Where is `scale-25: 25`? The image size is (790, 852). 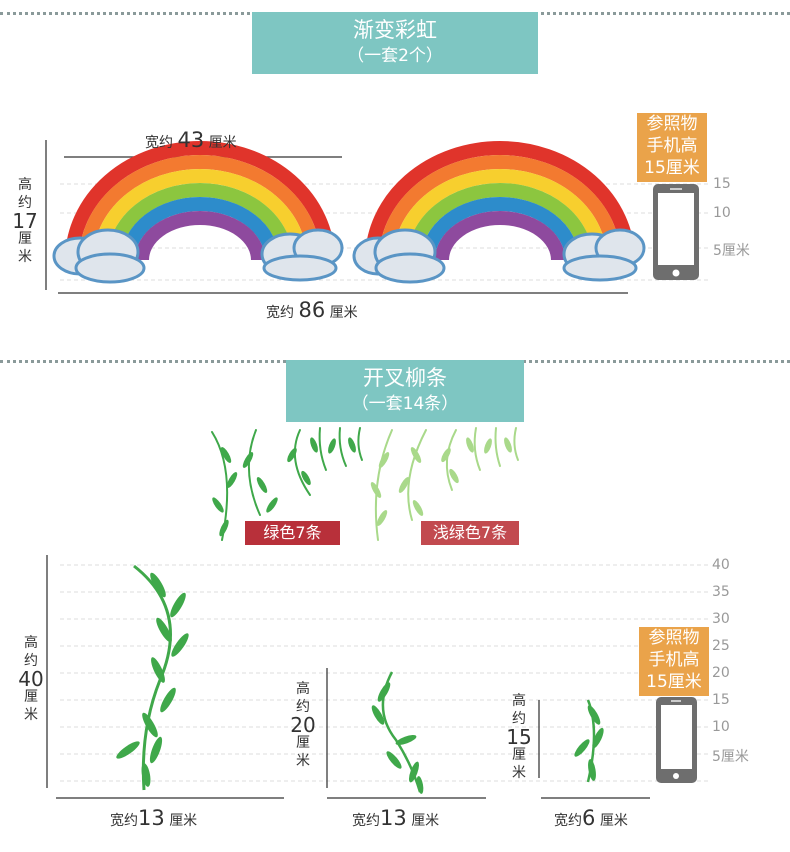 scale-25: 25 is located at coordinates (721, 646).